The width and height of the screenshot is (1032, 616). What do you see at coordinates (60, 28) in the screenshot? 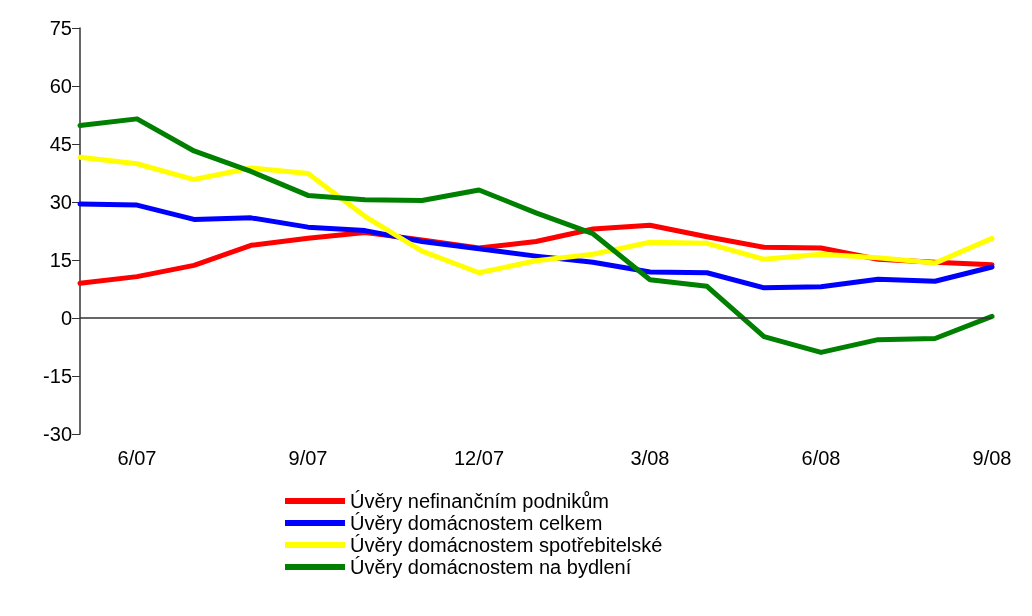
I see `y-tick-label: 75` at bounding box center [60, 28].